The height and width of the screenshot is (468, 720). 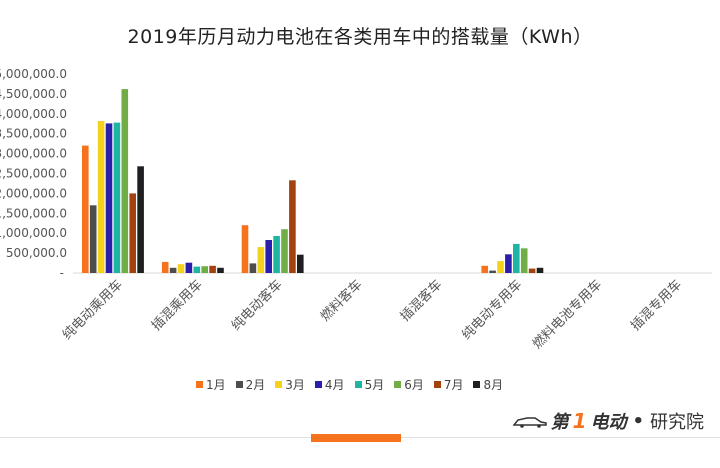 What do you see at coordinates (341, 301) in the screenshot?
I see `x-tick-label: 燃料客车` at bounding box center [341, 301].